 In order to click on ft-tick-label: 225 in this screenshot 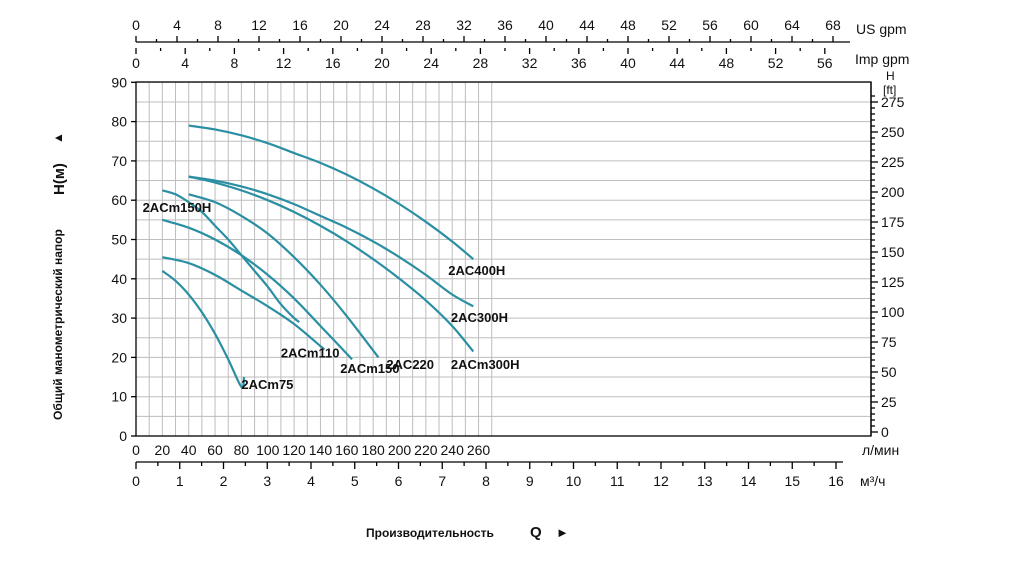, I will do `click(893, 162)`.